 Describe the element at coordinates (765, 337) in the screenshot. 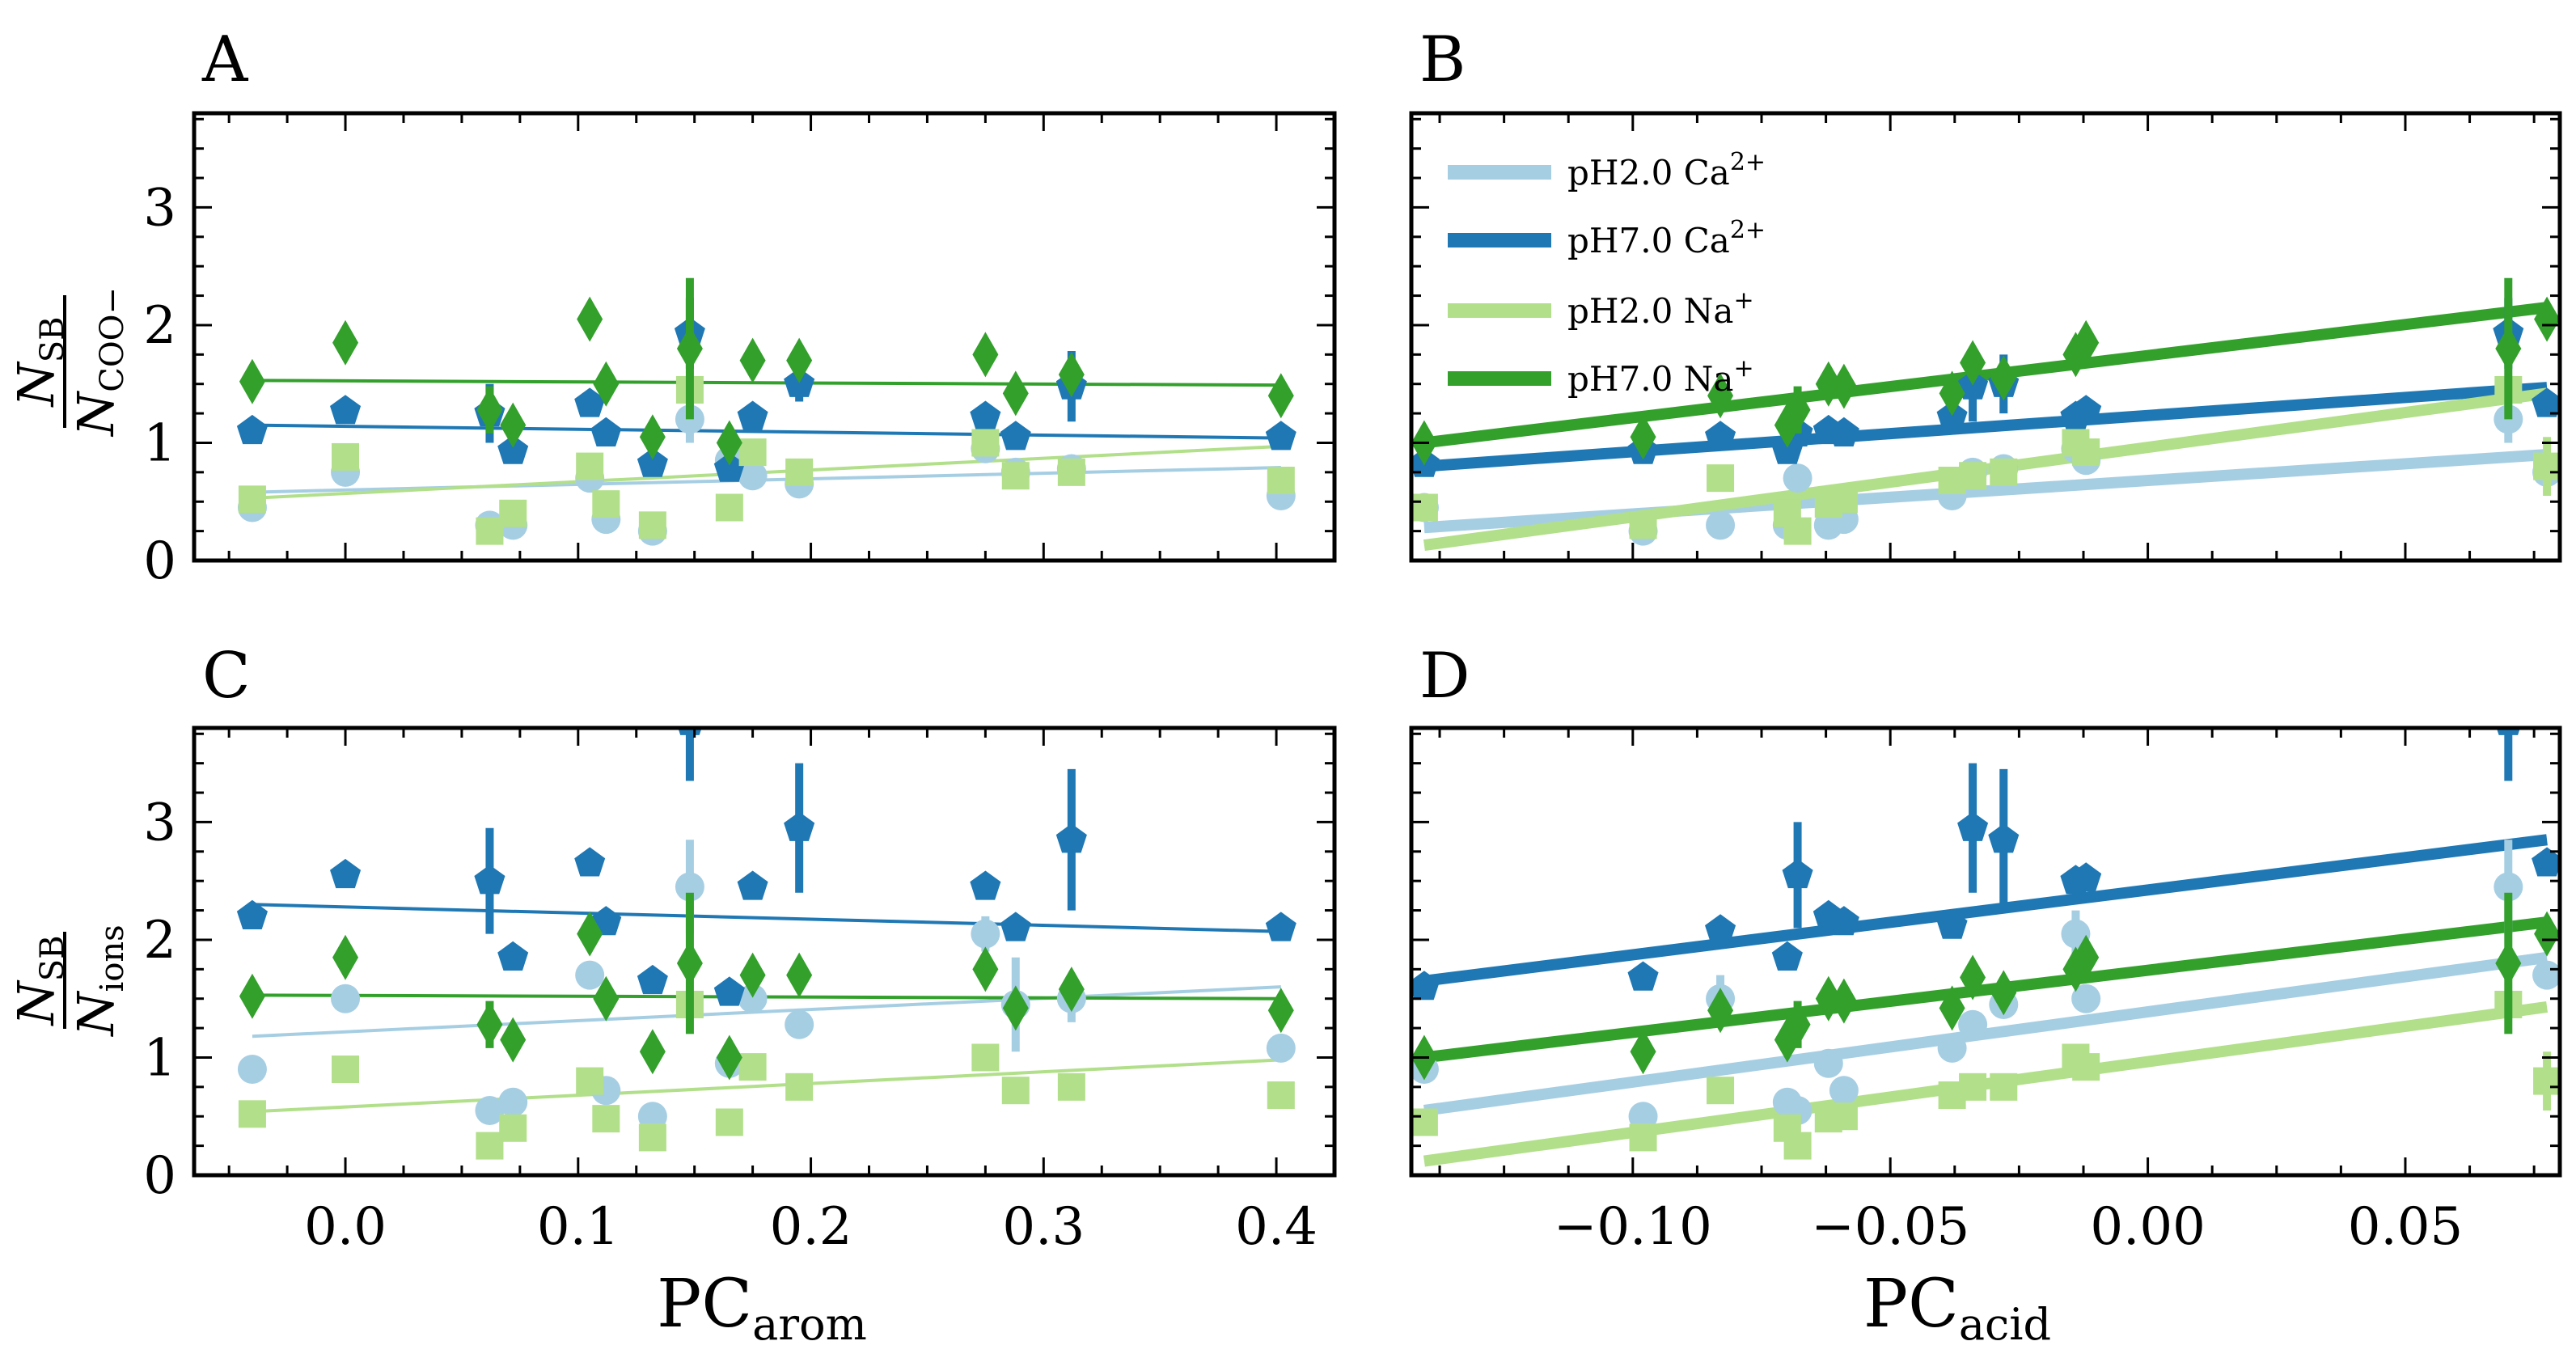

I see `axes-frame-A` at that location.